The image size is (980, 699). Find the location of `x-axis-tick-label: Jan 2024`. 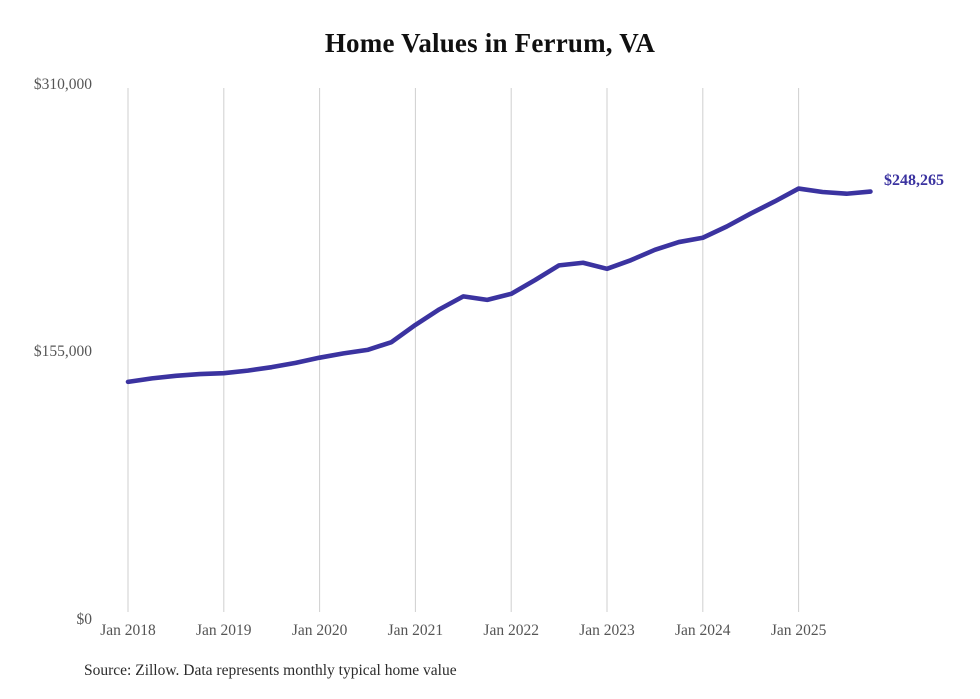

x-axis-tick-label: Jan 2024 is located at coordinates (703, 630).